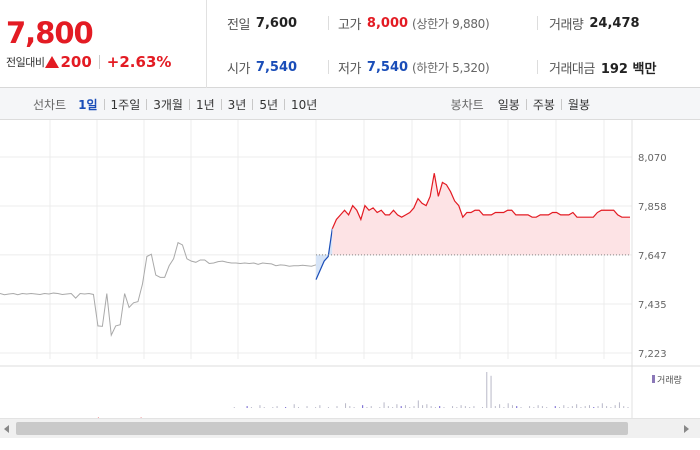 This screenshot has height=450, width=700. What do you see at coordinates (614, 23) in the screenshot?
I see `volume-value: 24,478` at bounding box center [614, 23].